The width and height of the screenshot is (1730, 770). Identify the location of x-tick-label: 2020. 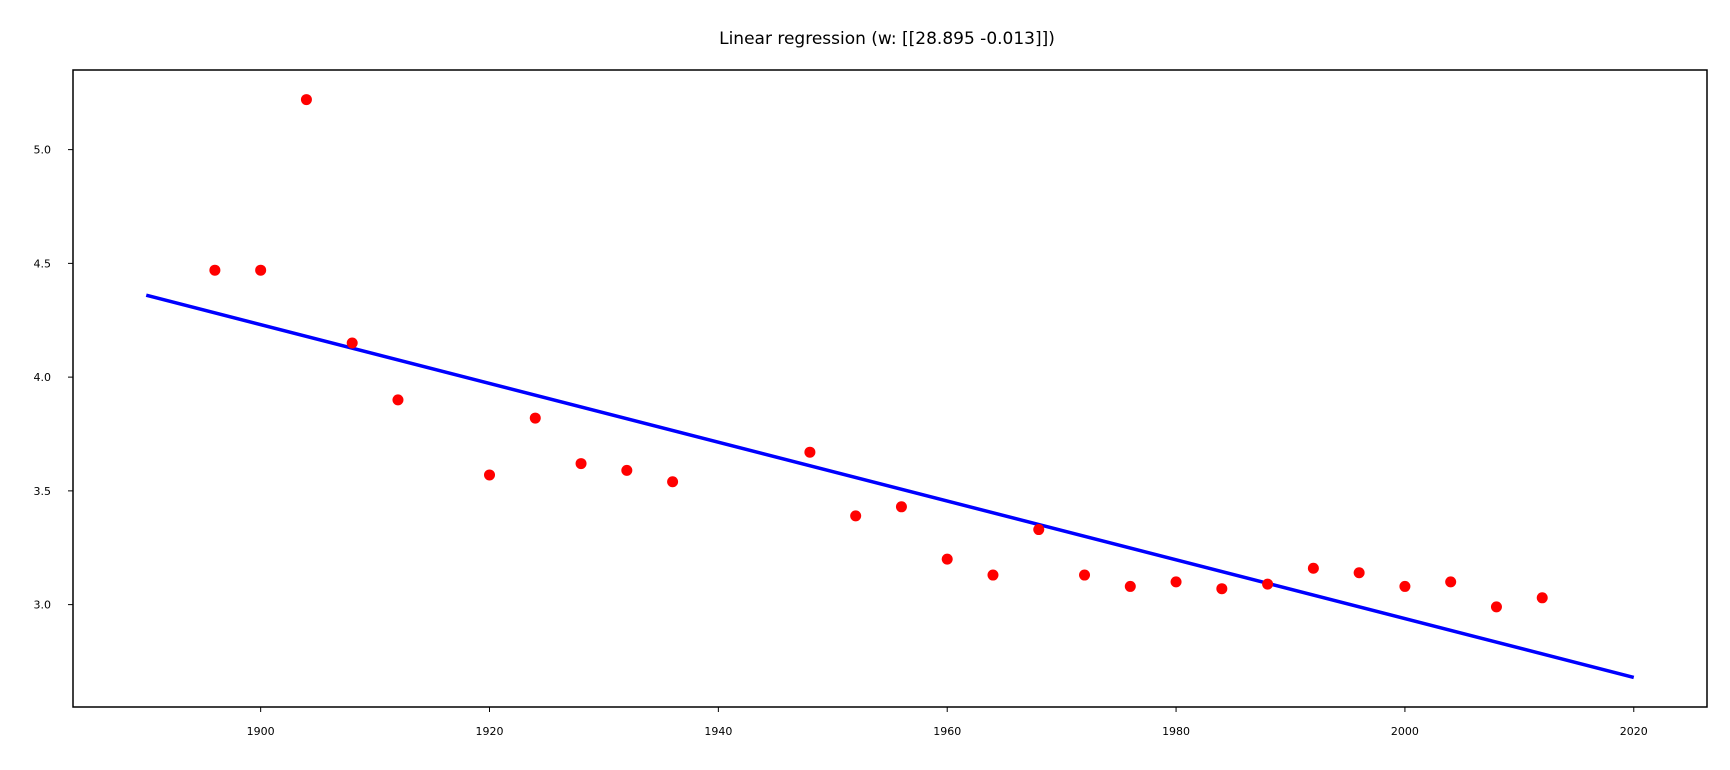
(1634, 731).